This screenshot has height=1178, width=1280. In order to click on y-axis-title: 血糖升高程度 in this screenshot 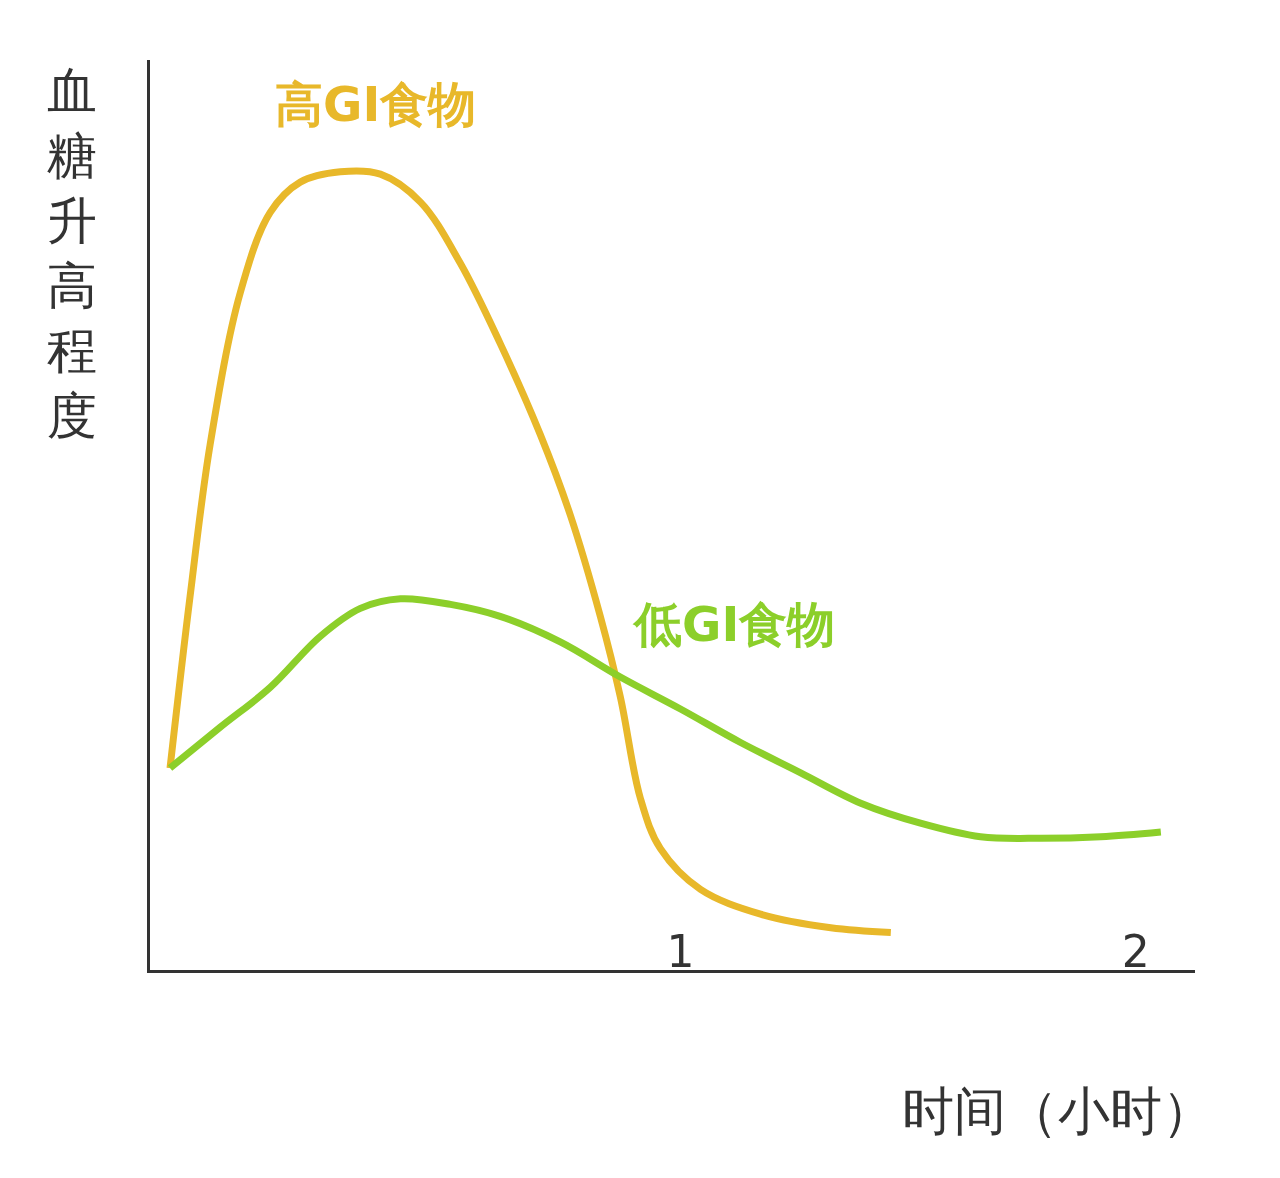, I will do `click(72, 253)`.